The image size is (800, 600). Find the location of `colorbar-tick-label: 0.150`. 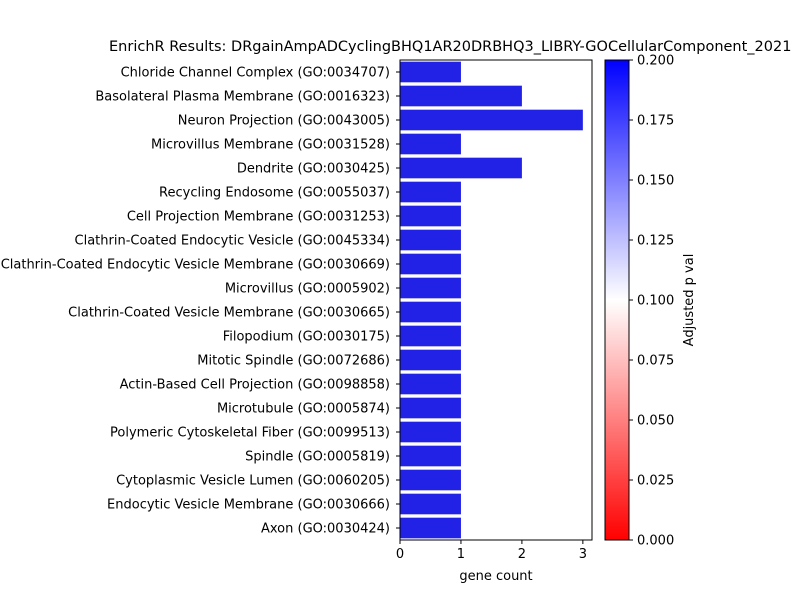

colorbar-tick-label: 0.150 is located at coordinates (655, 181).